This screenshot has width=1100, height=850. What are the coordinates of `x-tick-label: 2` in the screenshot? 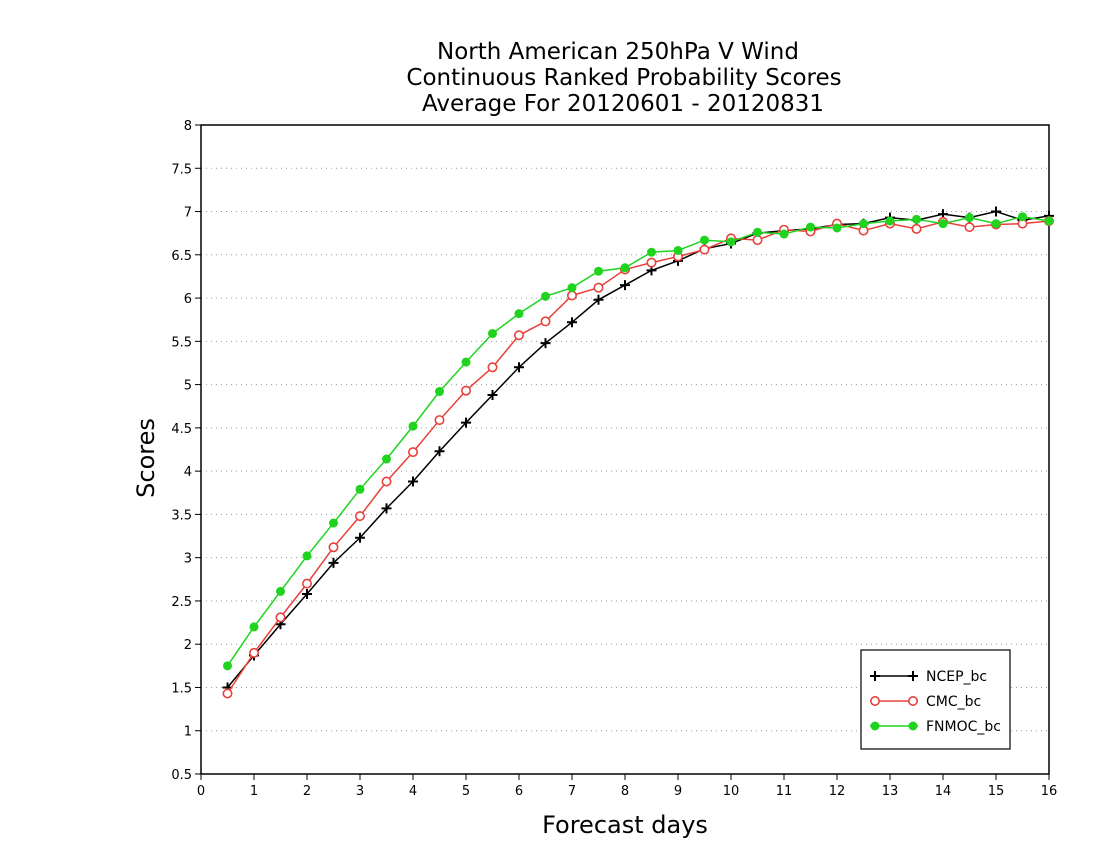 It's located at (307, 791).